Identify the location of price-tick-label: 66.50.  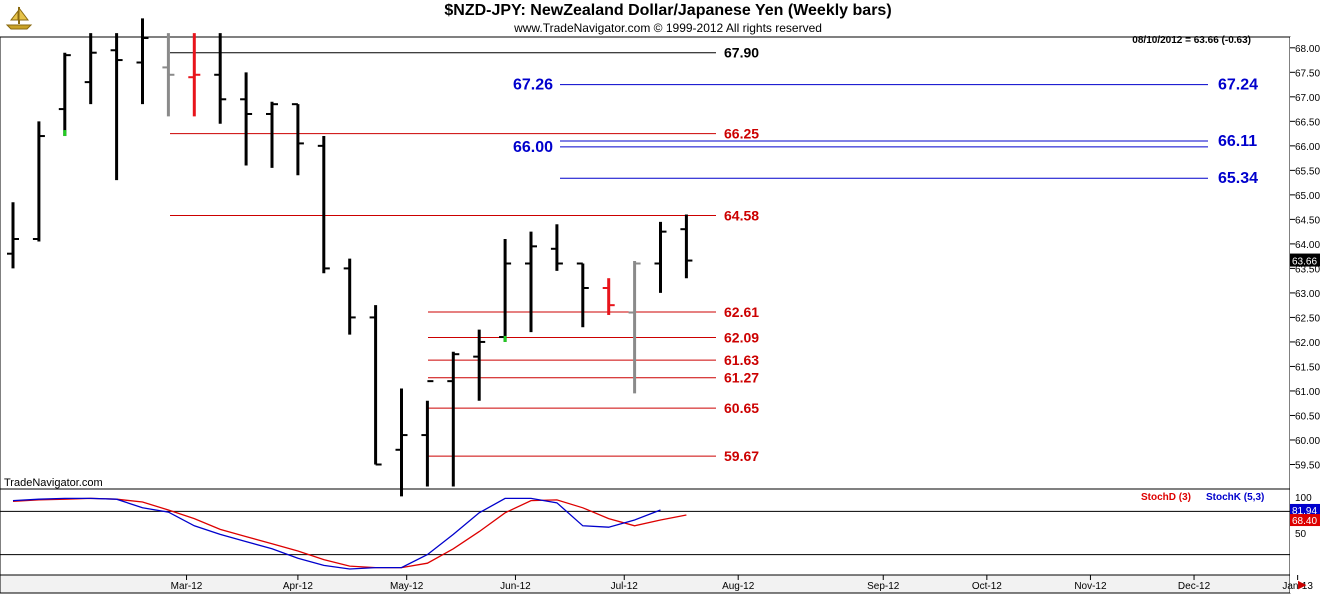
(1307, 122).